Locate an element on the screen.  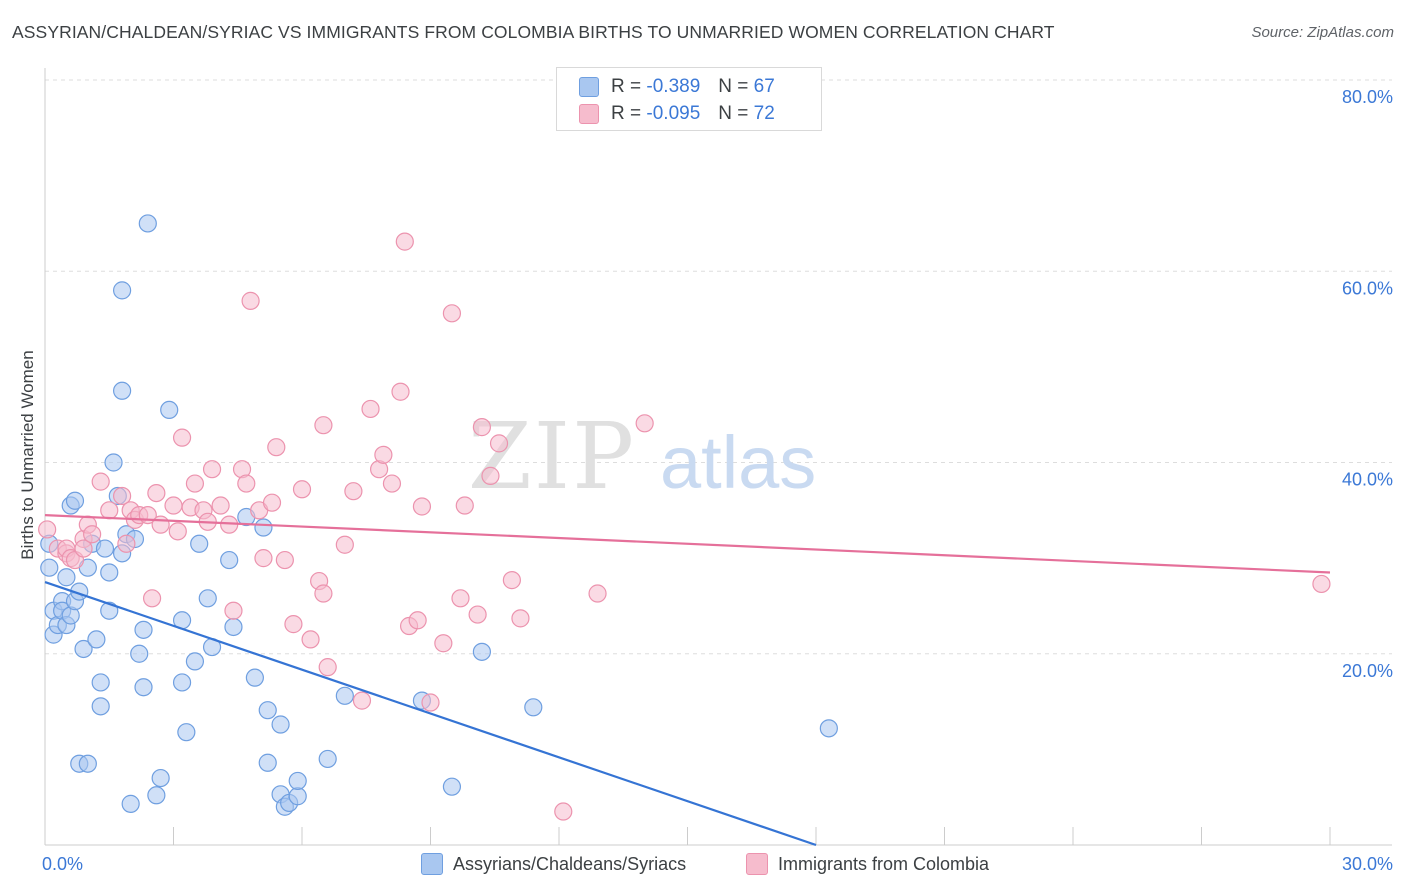
r-value: -0.095 is located at coordinates (673, 113).